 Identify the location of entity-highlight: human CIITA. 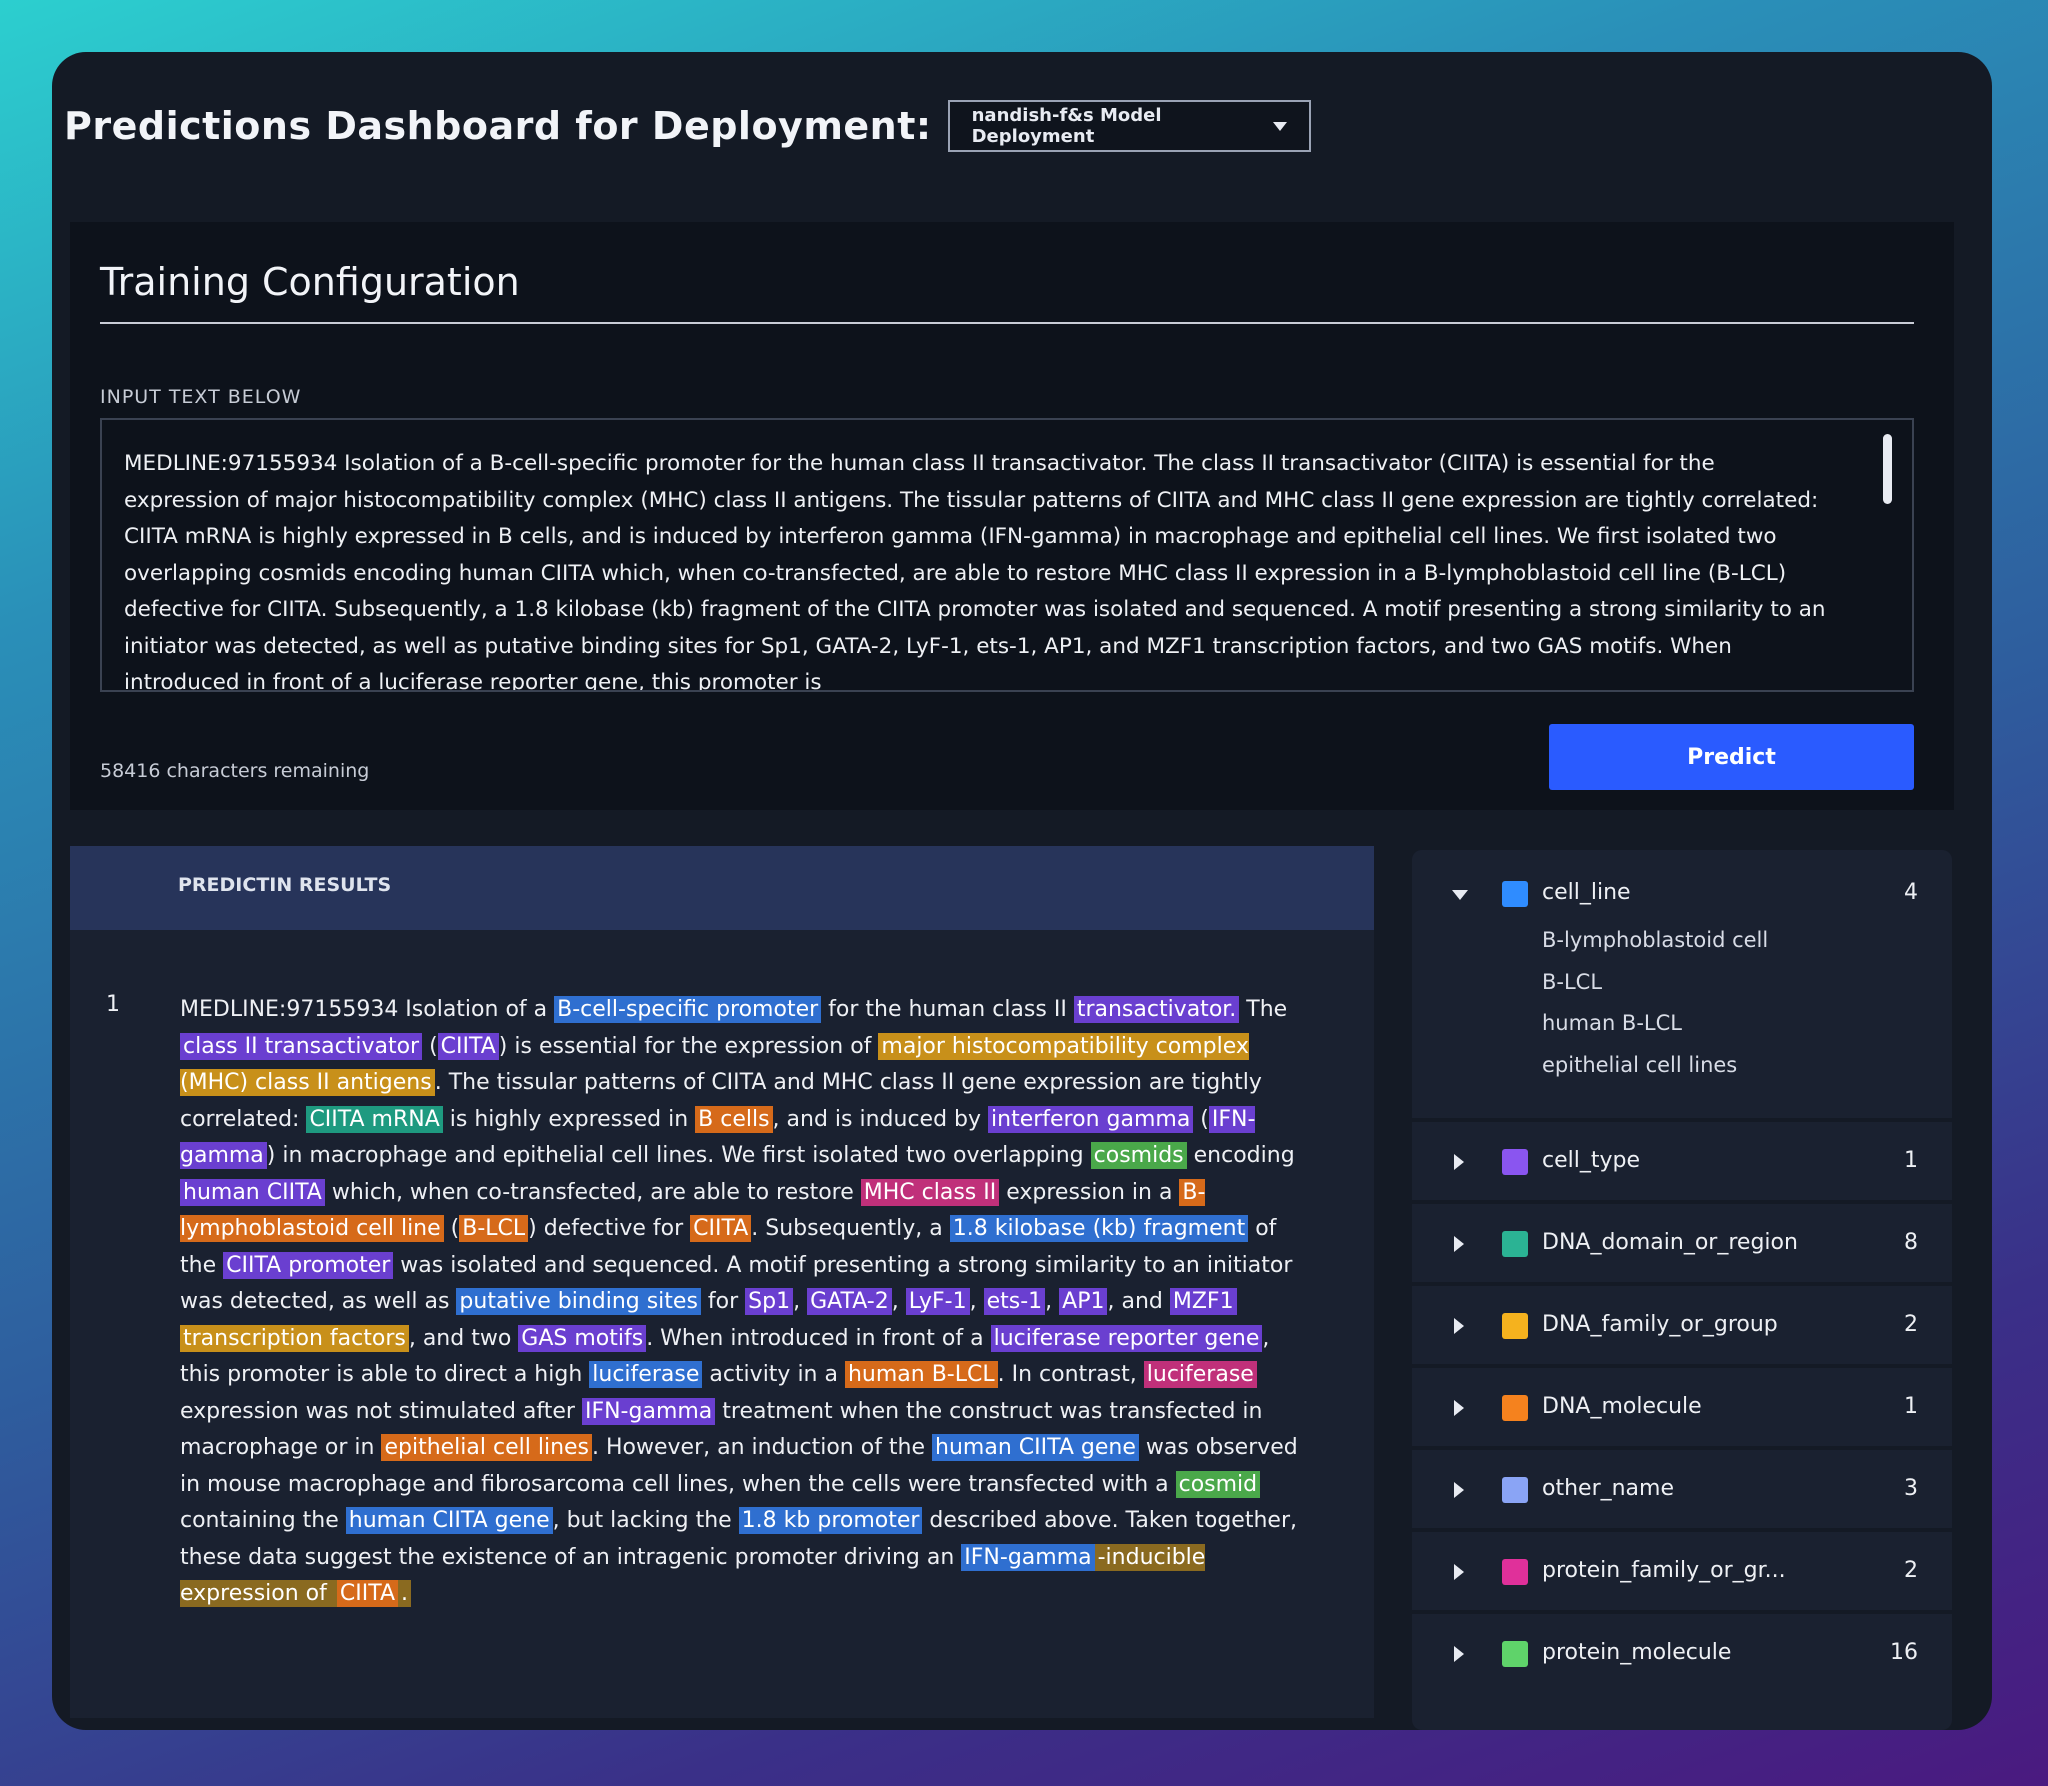
(252, 1192).